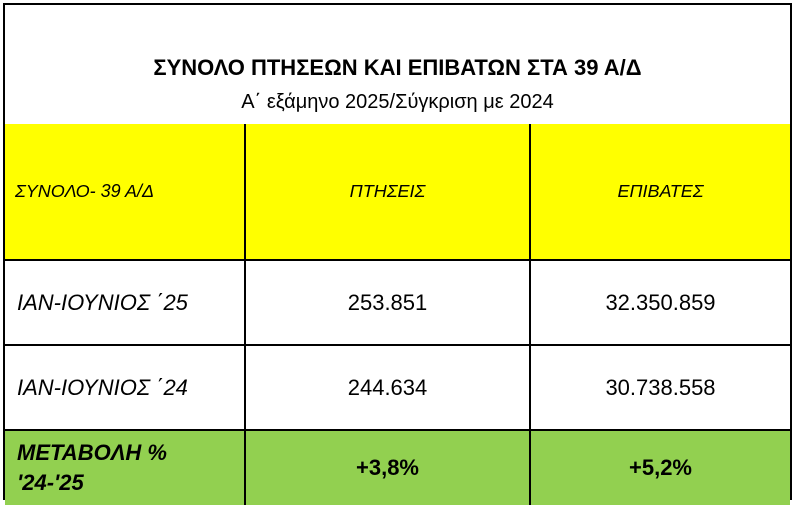 The image size is (798, 505). I want to click on row-label-2025: ΙΑΝ-ΙΟΥΝΙΟΣ ΄25, so click(125, 302).